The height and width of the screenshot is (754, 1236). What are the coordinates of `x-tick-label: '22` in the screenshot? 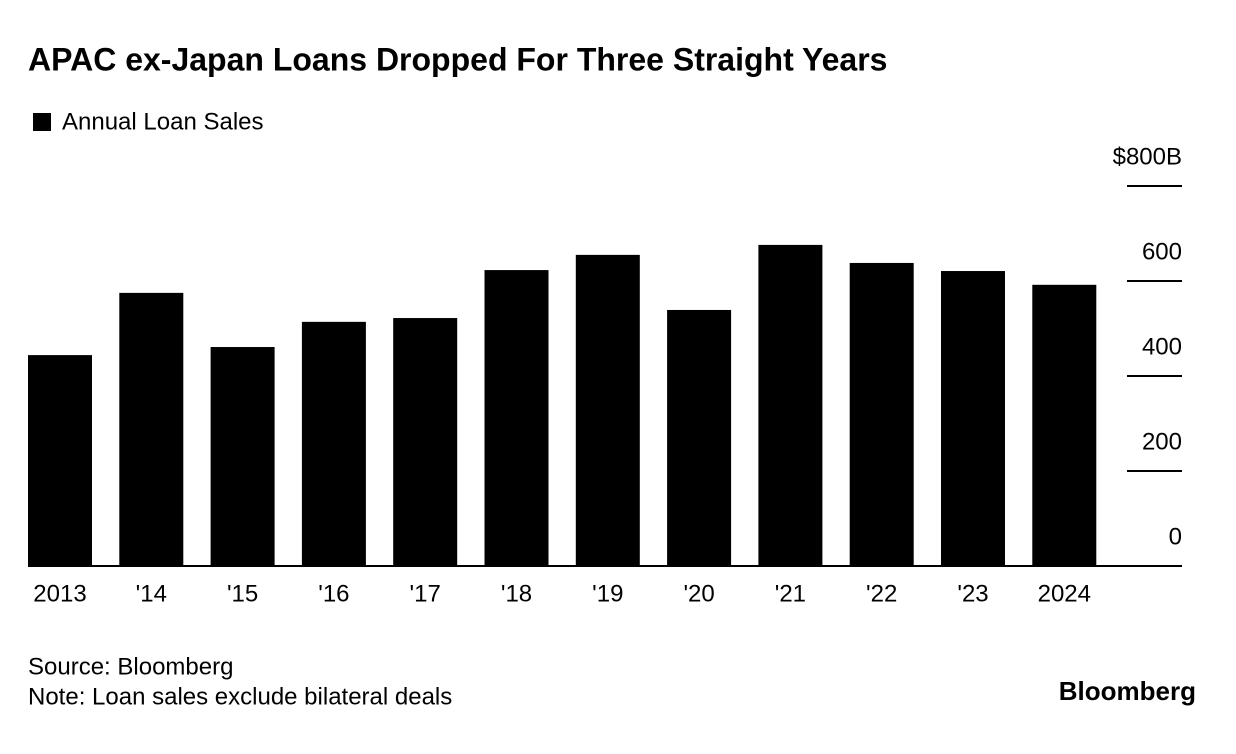 It's located at (881, 593).